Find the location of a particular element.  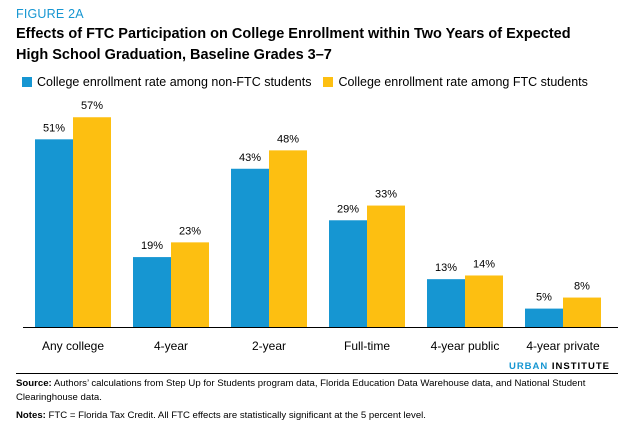

notes-label: Notes: is located at coordinates (31, 415).